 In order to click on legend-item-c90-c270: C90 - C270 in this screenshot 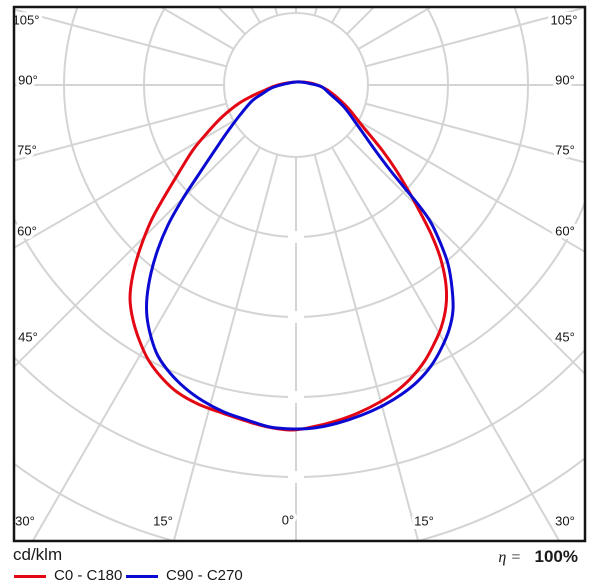, I will do `click(184, 576)`.